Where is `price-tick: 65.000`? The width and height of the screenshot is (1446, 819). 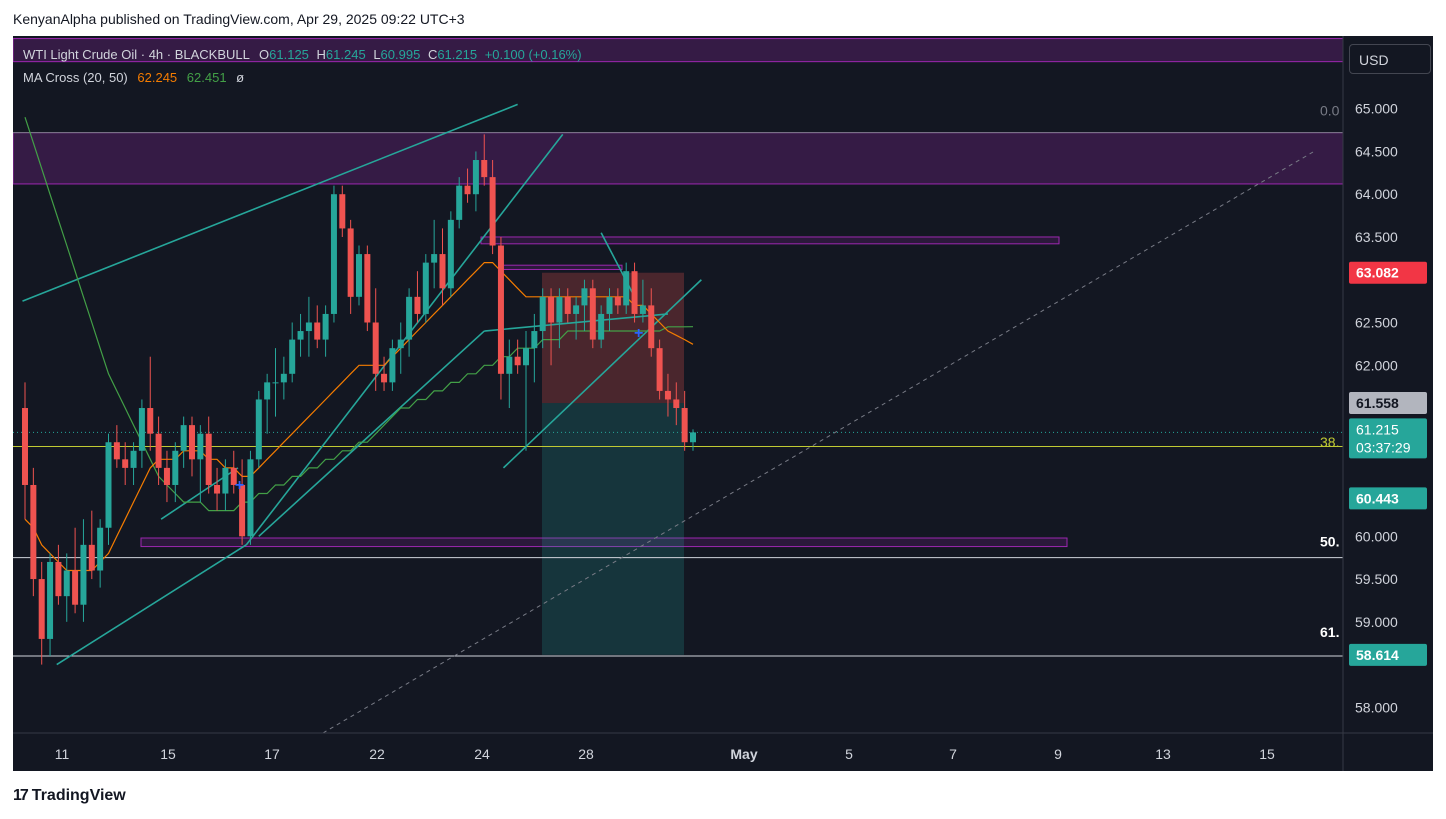 price-tick: 65.000 is located at coordinates (1376, 109).